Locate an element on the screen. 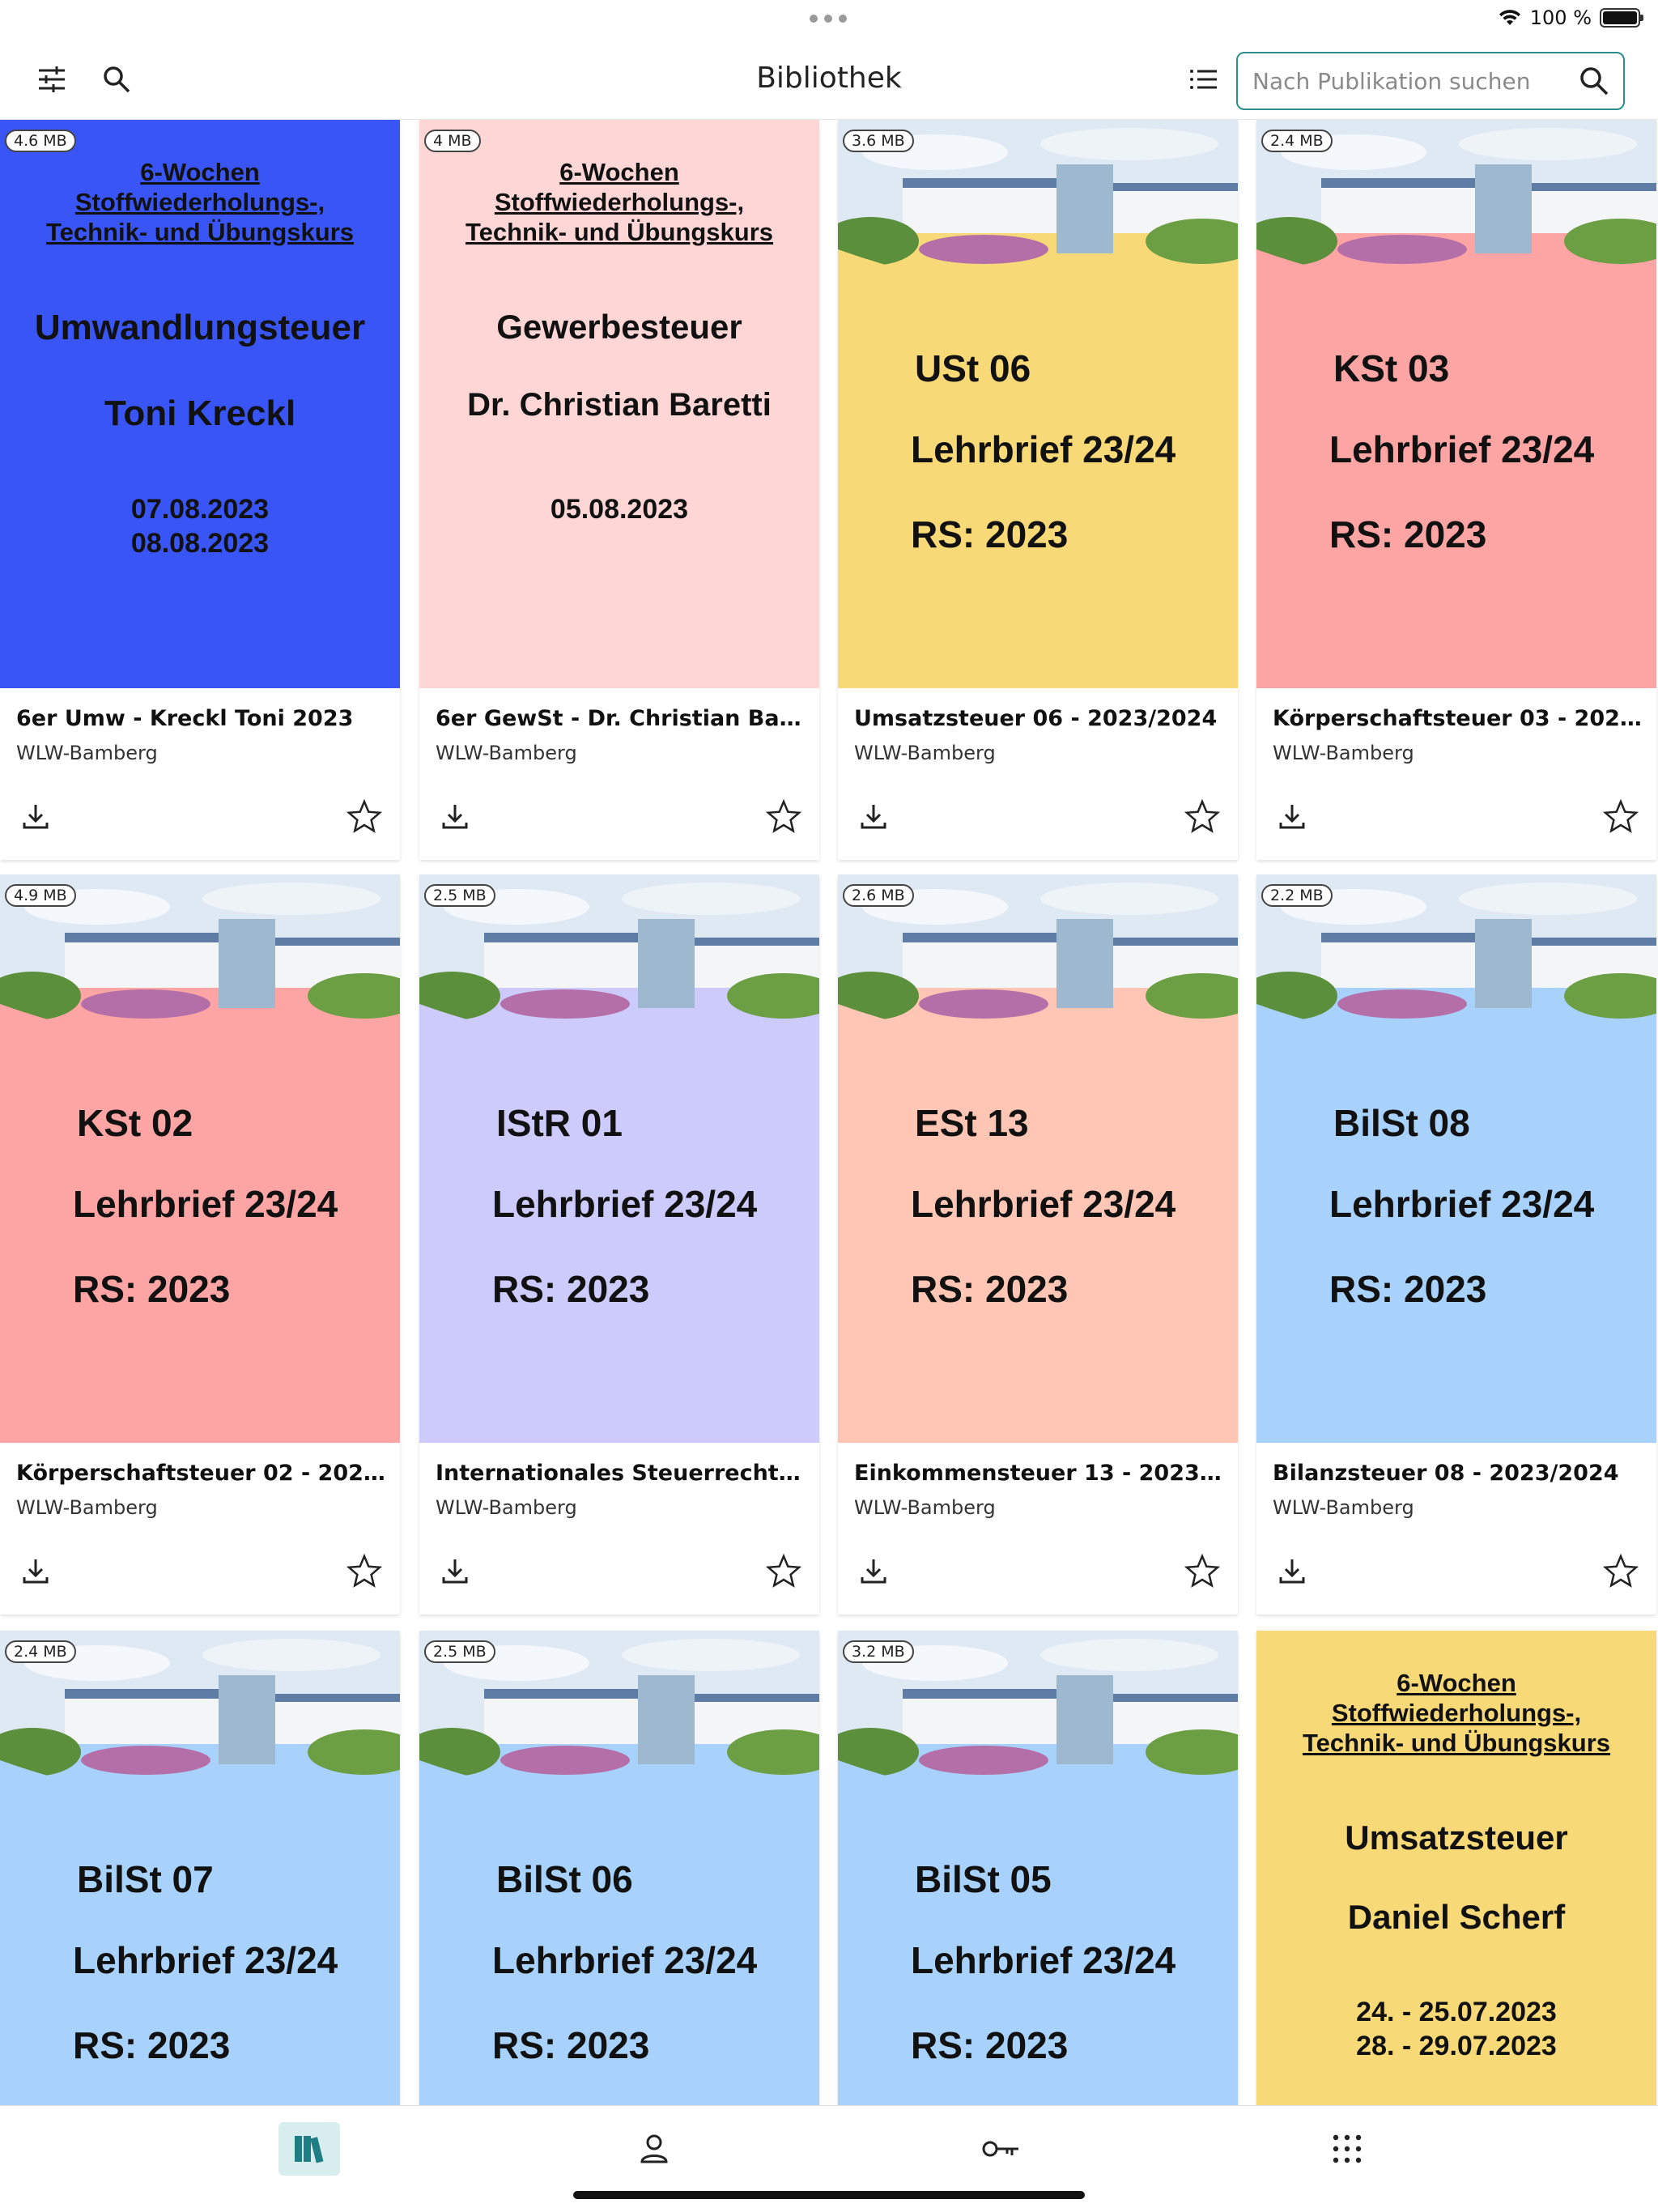  home-indicator is located at coordinates (829, 2195).